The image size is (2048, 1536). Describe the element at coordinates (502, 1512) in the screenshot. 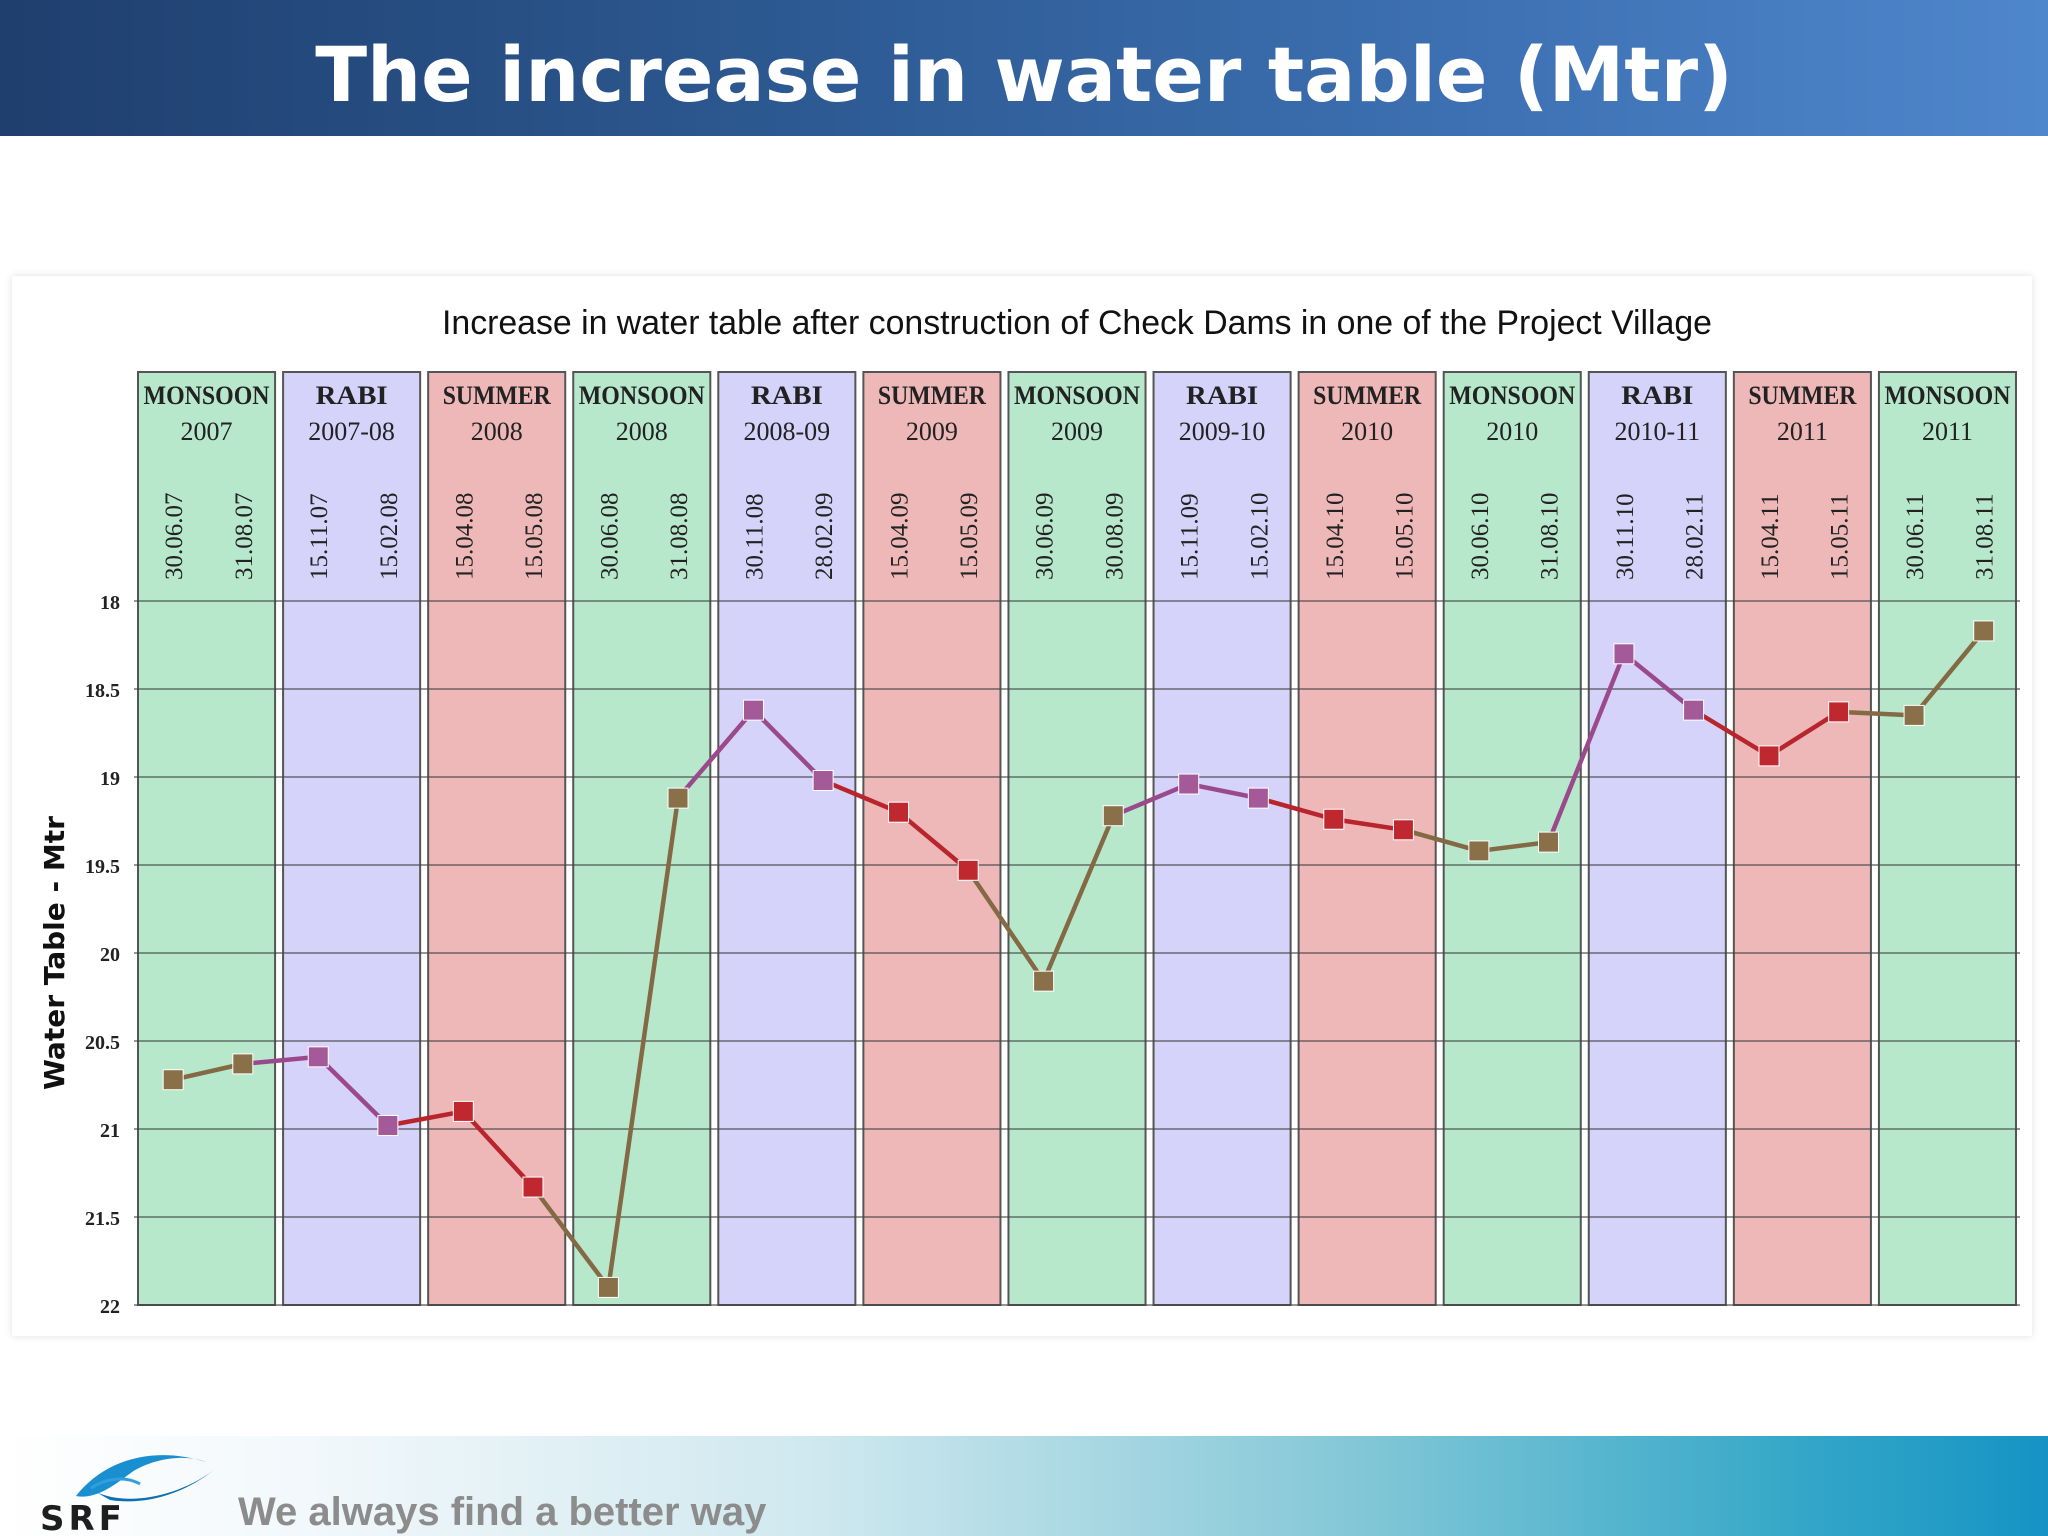

I see `footer-tagline: We always find a better way` at that location.